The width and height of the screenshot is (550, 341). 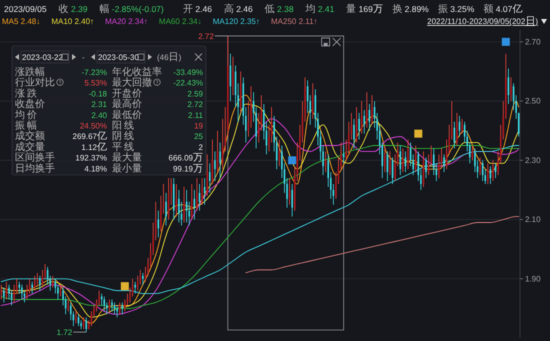 I want to click on text: 收 2.39, so click(x=73, y=9).